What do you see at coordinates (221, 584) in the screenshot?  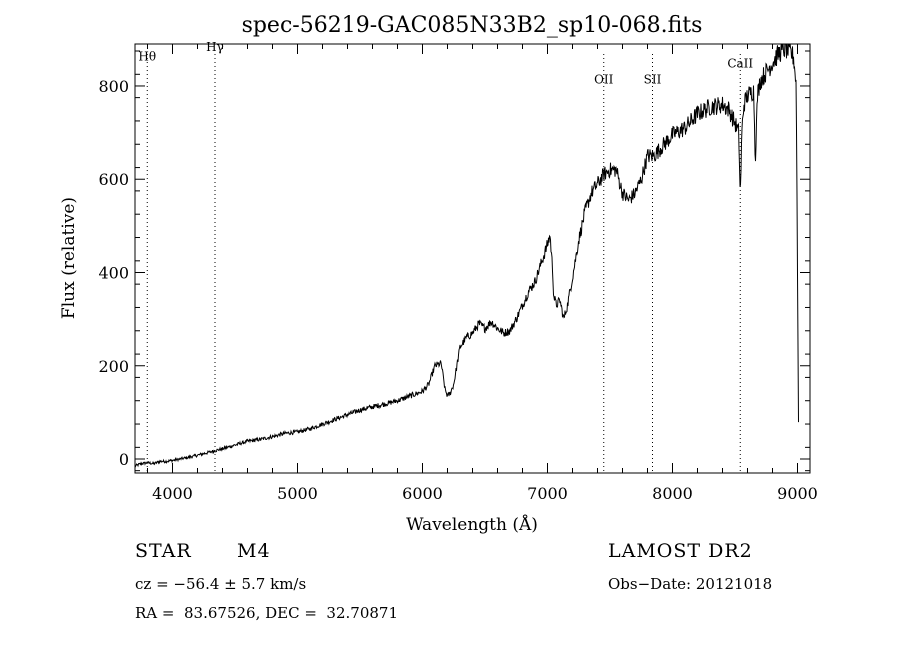 I see `redshift-cz: cz = −56.4 ± 5.7 km/s` at bounding box center [221, 584].